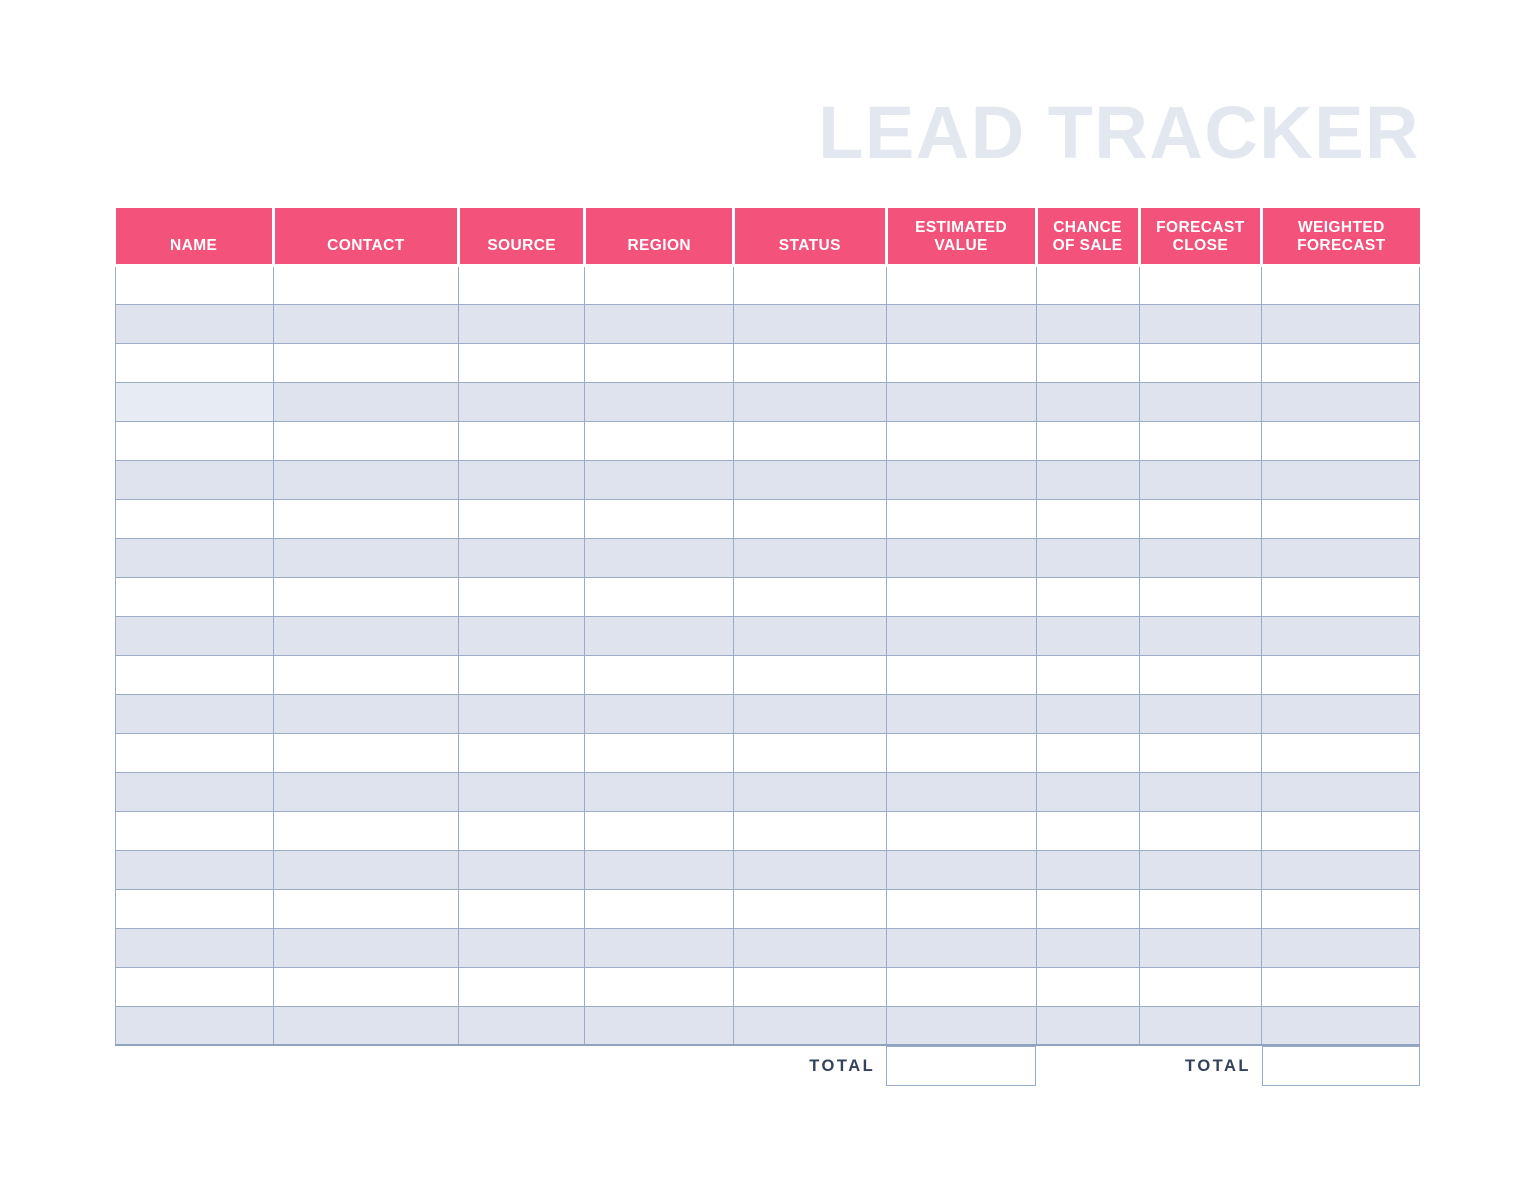  I want to click on total-value-estimated-value, so click(961, 1066).